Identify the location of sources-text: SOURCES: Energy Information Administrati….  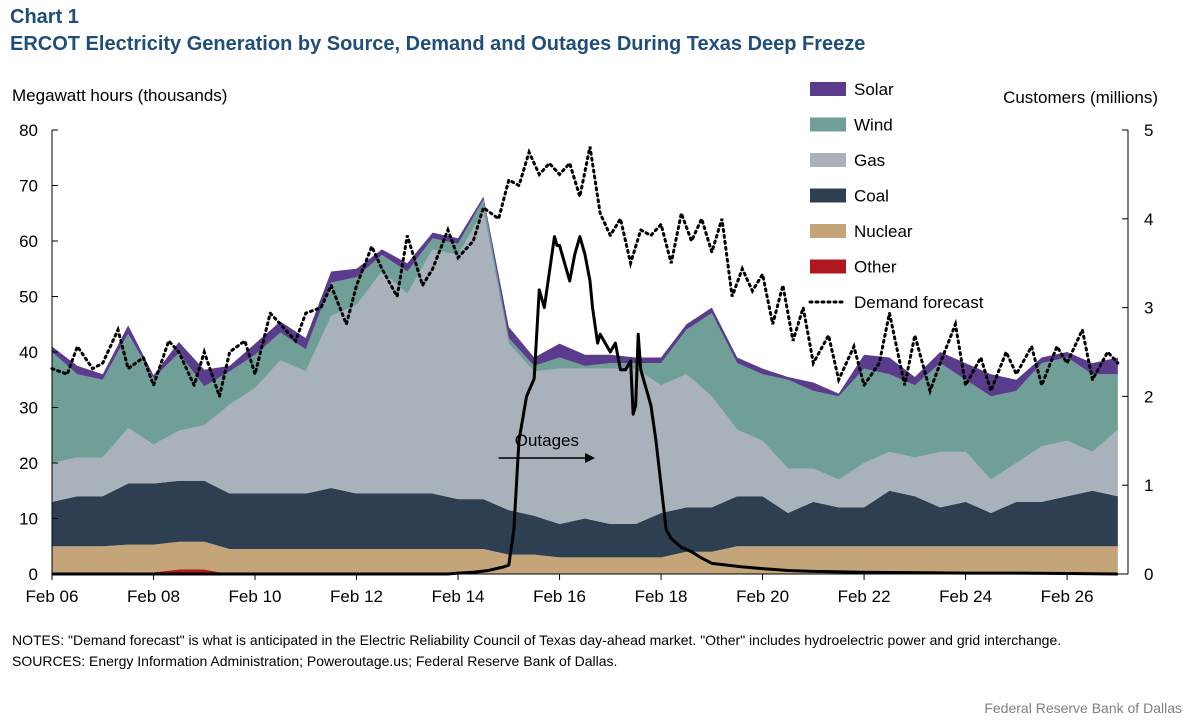
(315, 661).